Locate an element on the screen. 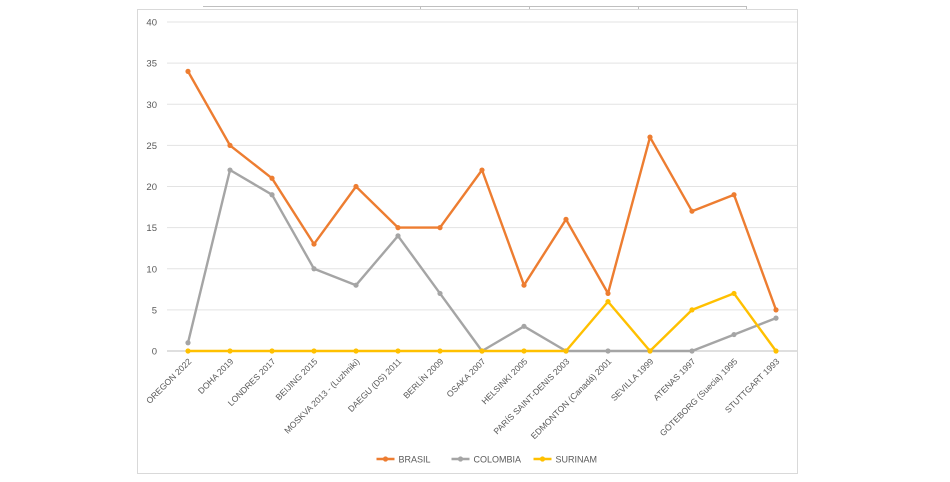  x-tick-label: OREGON 2022 is located at coordinates (168, 380).